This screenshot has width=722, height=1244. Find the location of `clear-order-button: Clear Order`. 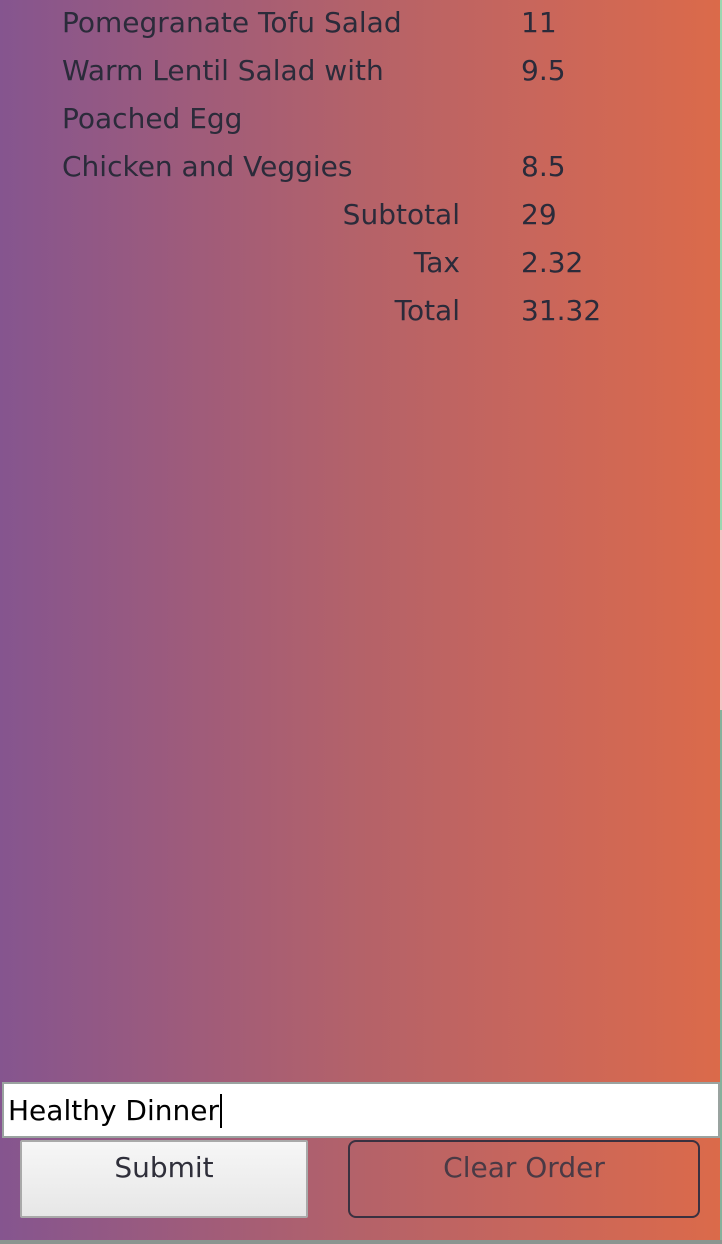

clear-order-button: Clear Order is located at coordinates (524, 1179).